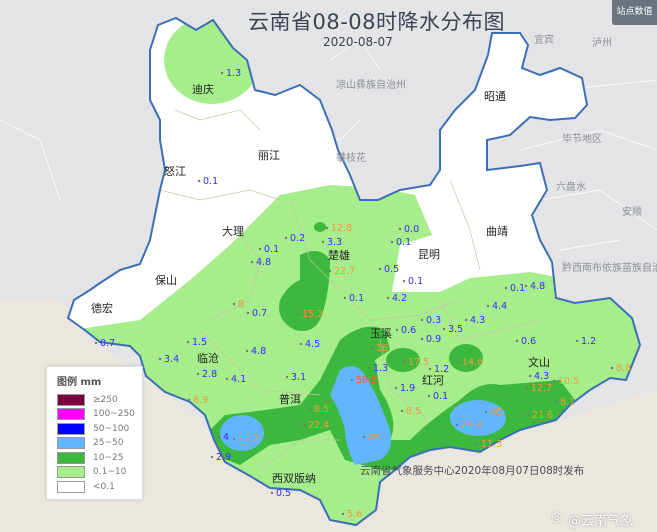  Describe the element at coordinates (568, 381) in the screenshot. I see `station-value: 10.5` at that location.